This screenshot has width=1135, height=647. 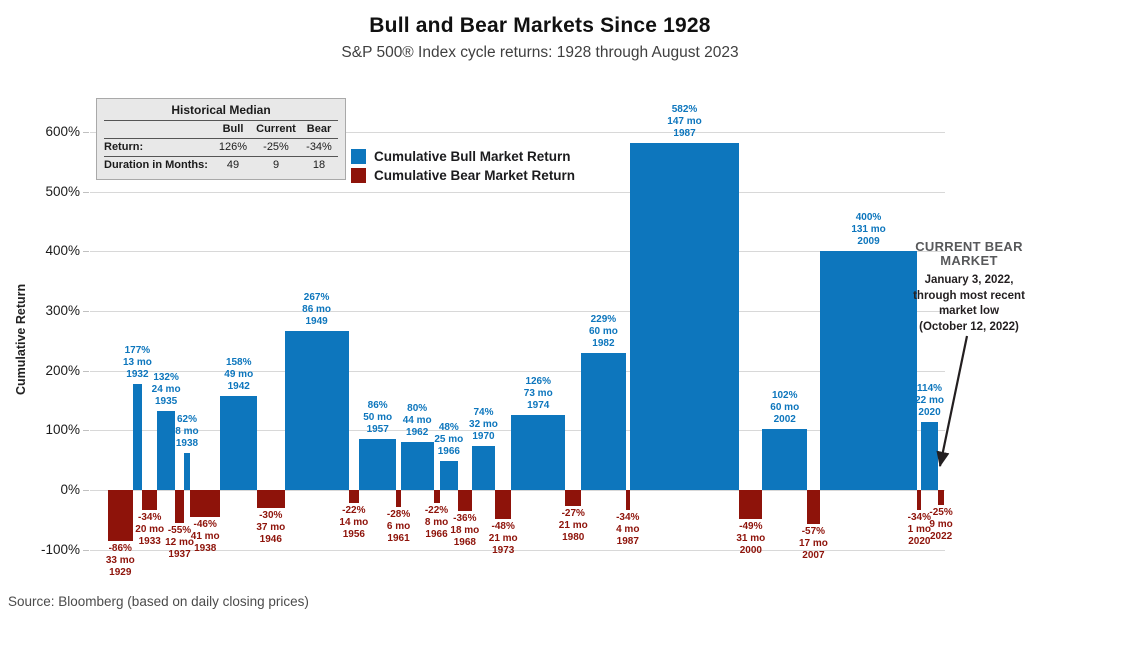 I want to click on bar-bear-1961, so click(x=398, y=498).